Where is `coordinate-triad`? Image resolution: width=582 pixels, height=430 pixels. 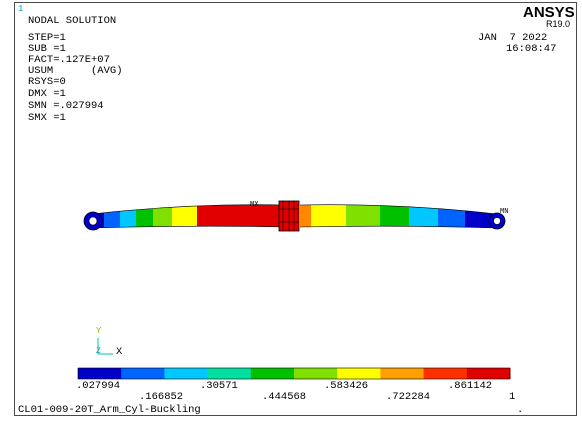
coordinate-triad is located at coordinates (105, 346).